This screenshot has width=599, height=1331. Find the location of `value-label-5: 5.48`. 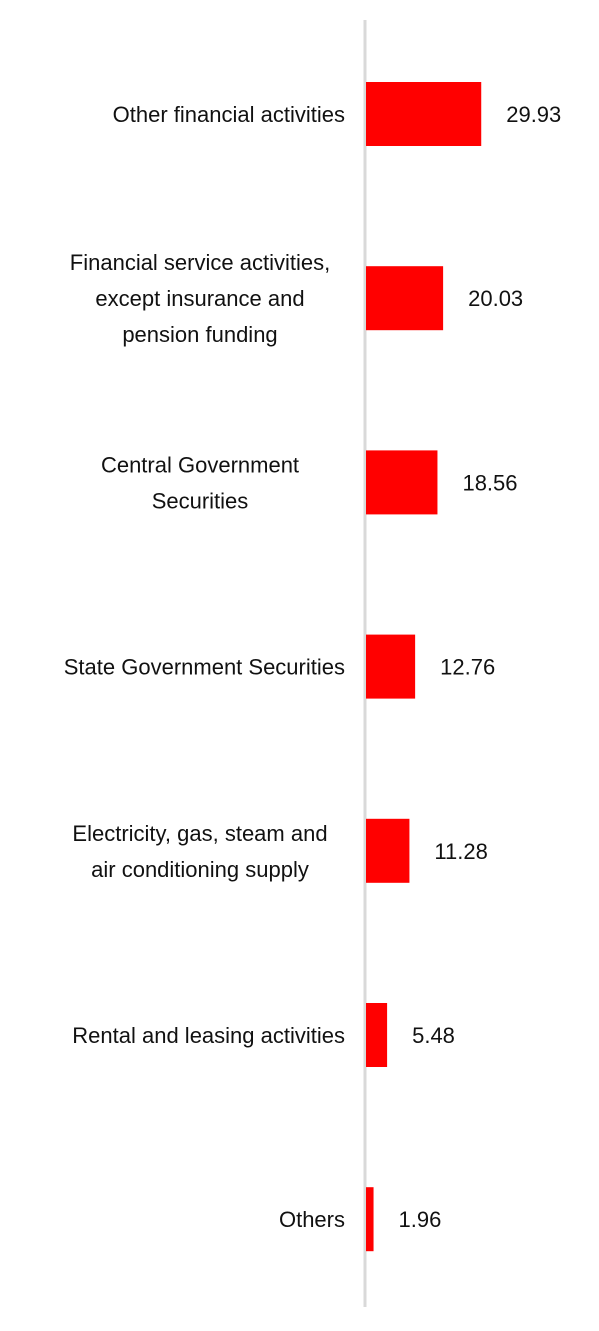

value-label-5: 5.48 is located at coordinates (433, 1035).